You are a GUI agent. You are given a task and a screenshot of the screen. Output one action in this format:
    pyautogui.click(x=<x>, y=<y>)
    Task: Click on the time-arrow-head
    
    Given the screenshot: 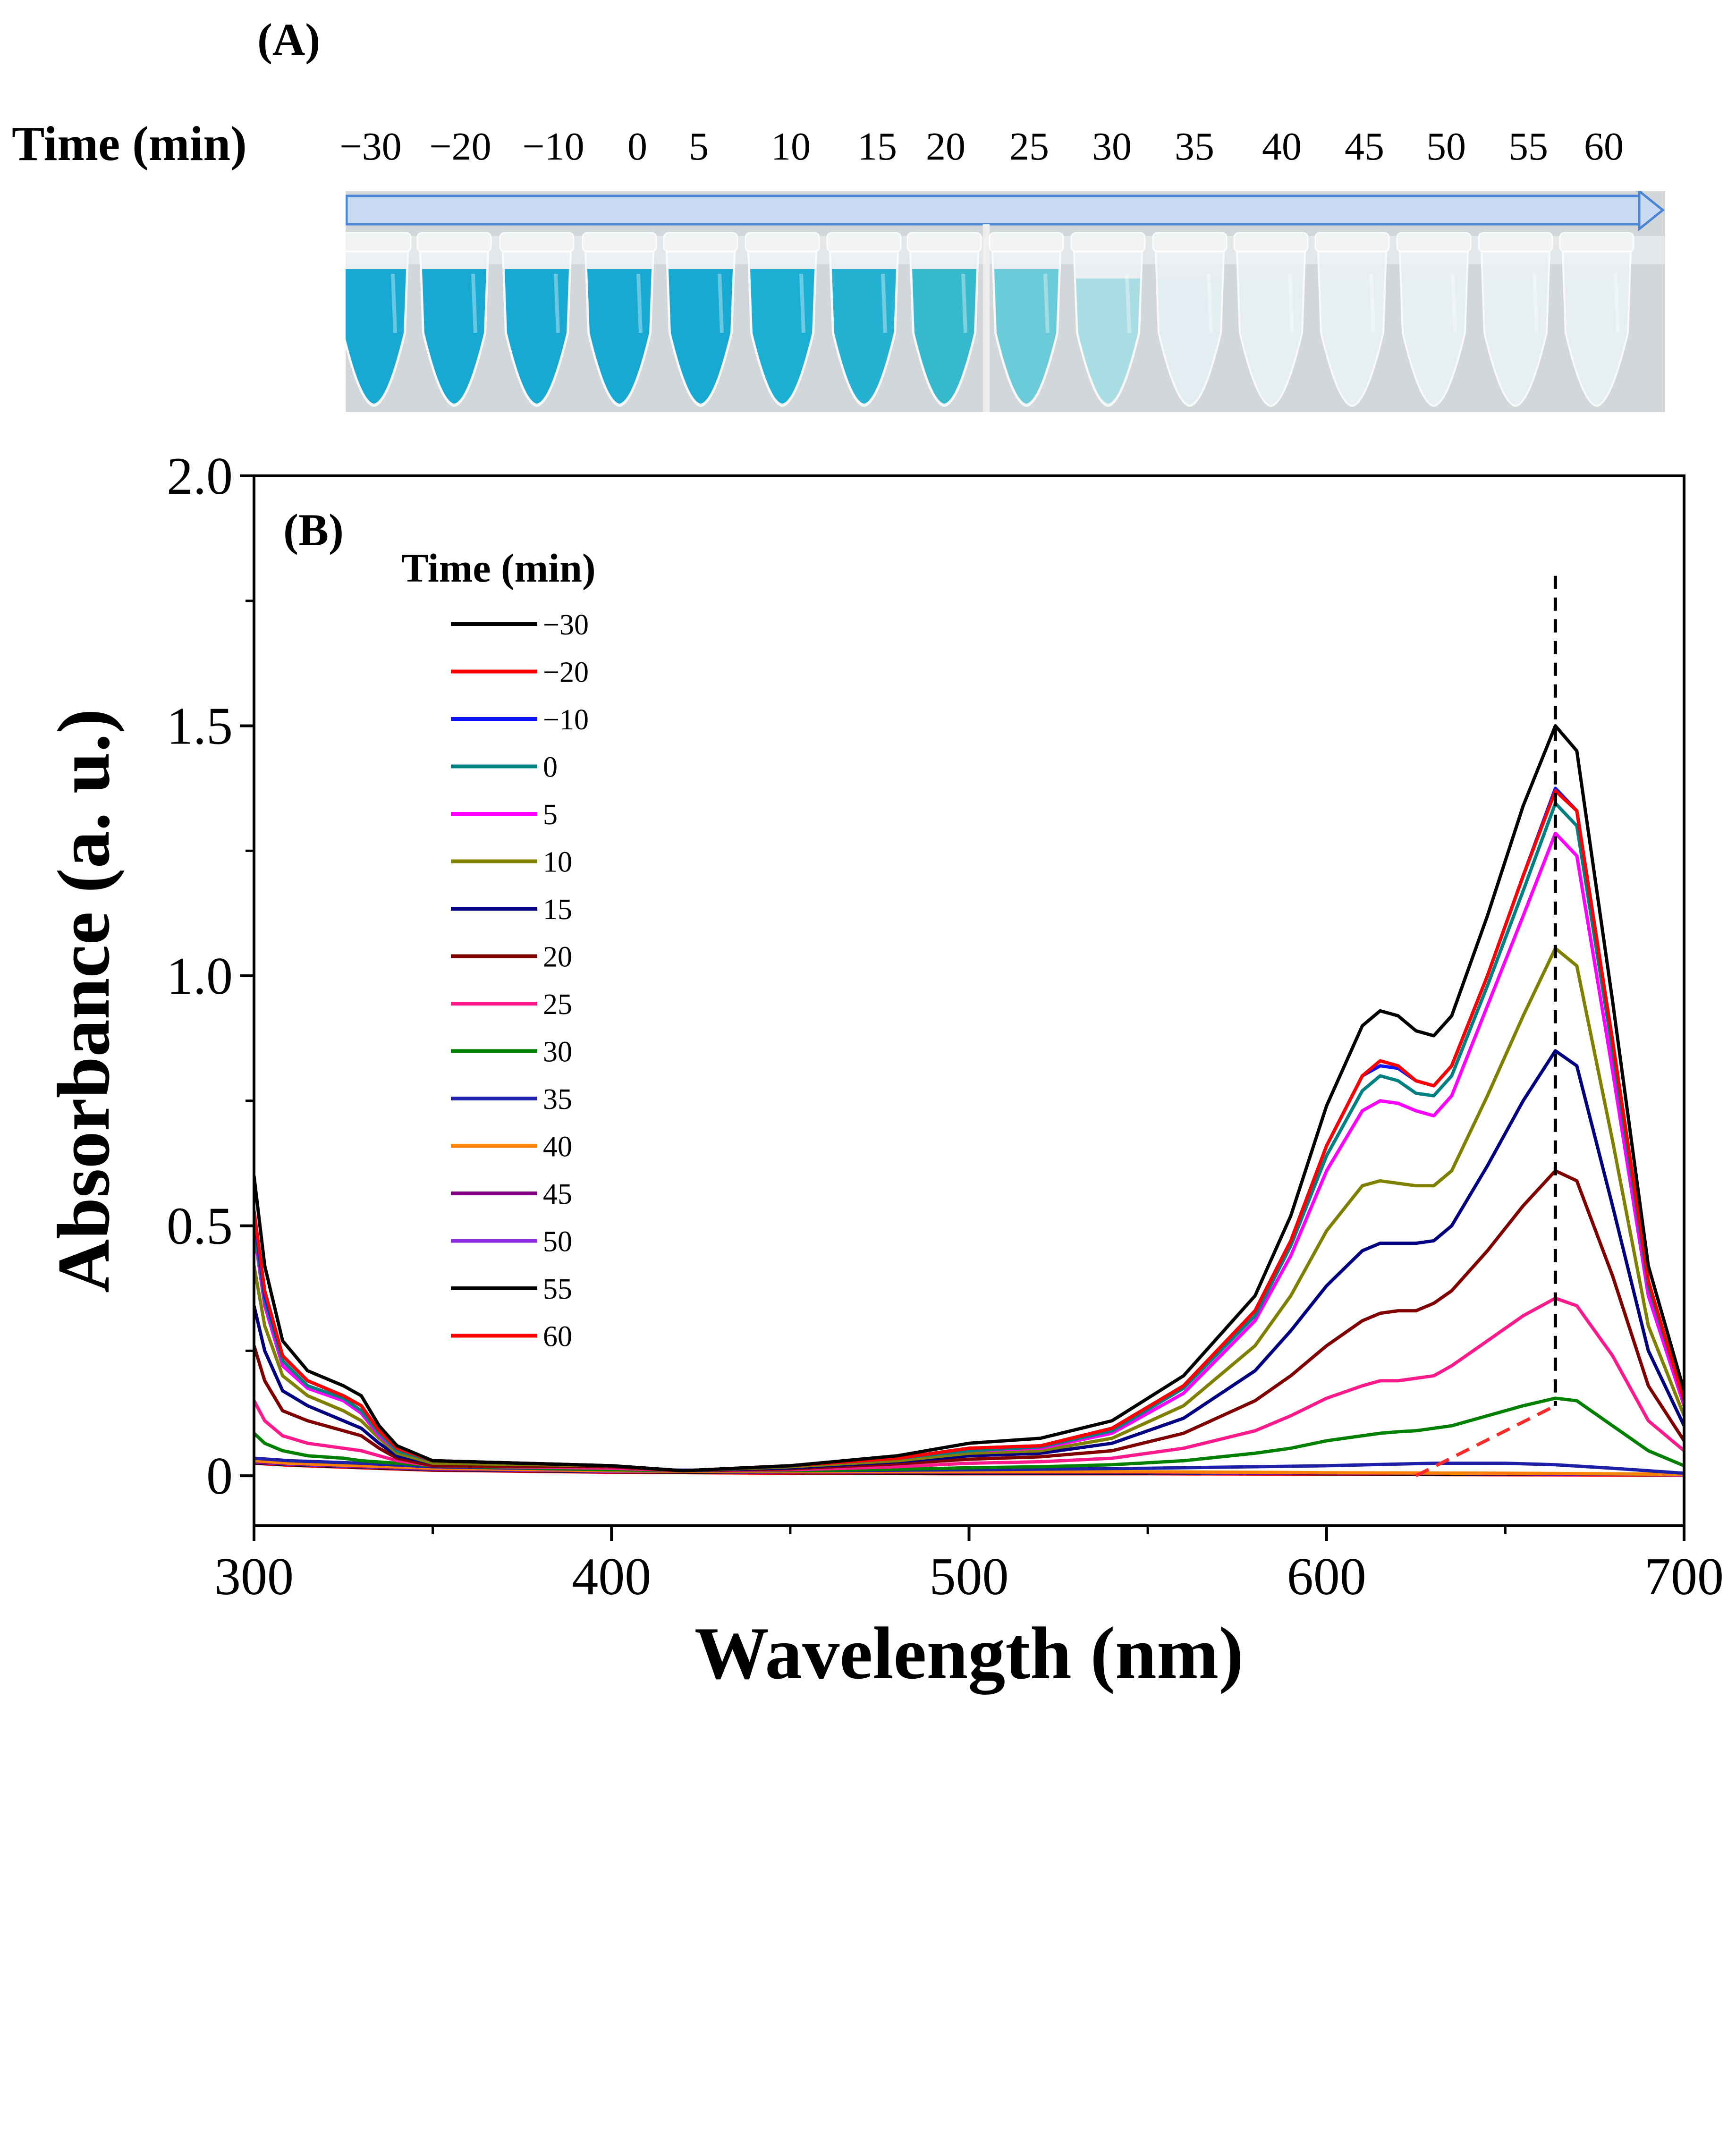 What is the action you would take?
    pyautogui.click(x=1651, y=211)
    